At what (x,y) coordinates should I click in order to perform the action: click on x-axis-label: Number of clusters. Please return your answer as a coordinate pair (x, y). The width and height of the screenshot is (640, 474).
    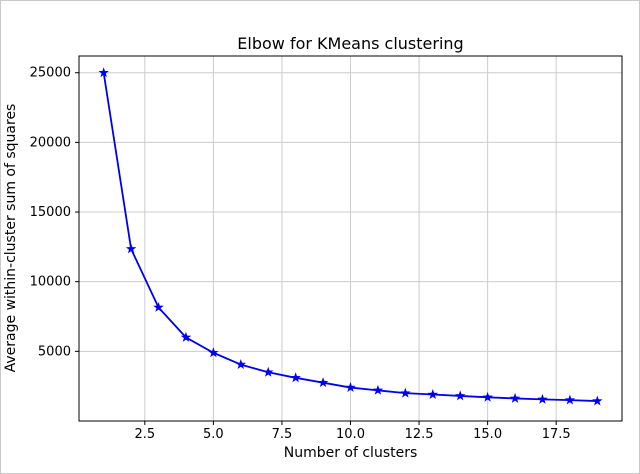
    Looking at the image, I should click on (350, 453).